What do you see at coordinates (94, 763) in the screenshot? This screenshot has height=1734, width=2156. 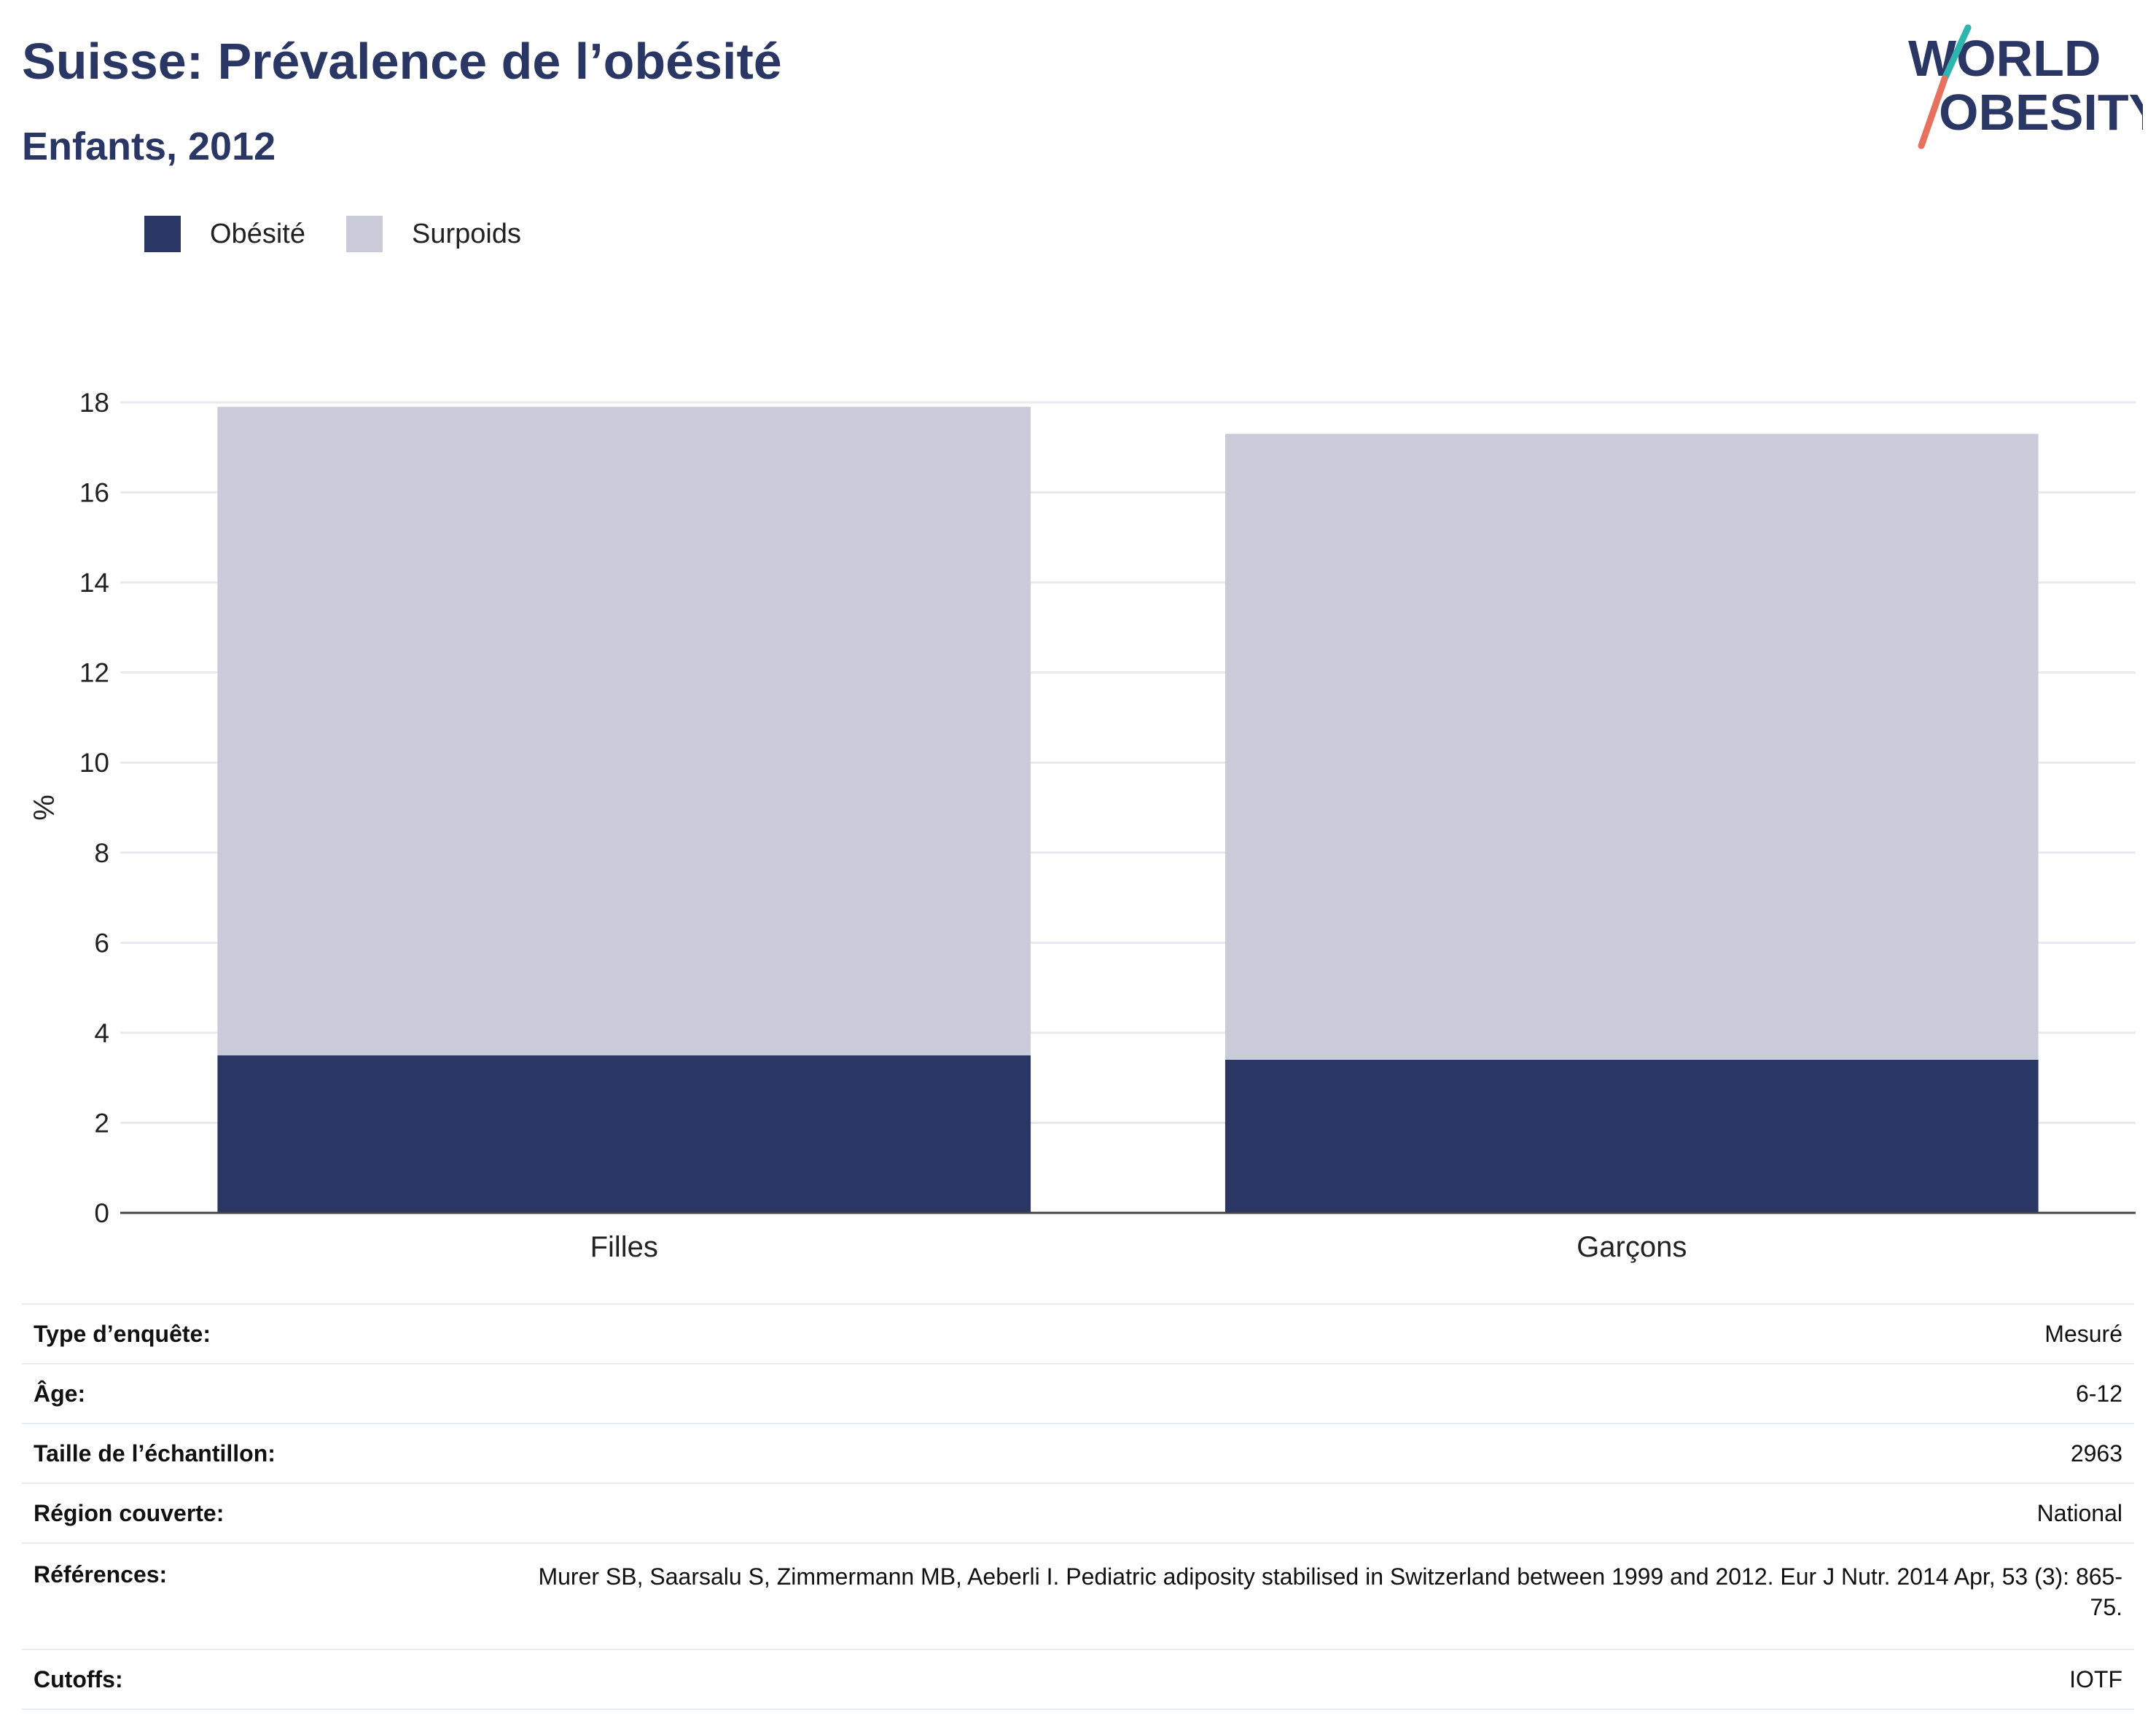 I see `y-tick-label: 10` at bounding box center [94, 763].